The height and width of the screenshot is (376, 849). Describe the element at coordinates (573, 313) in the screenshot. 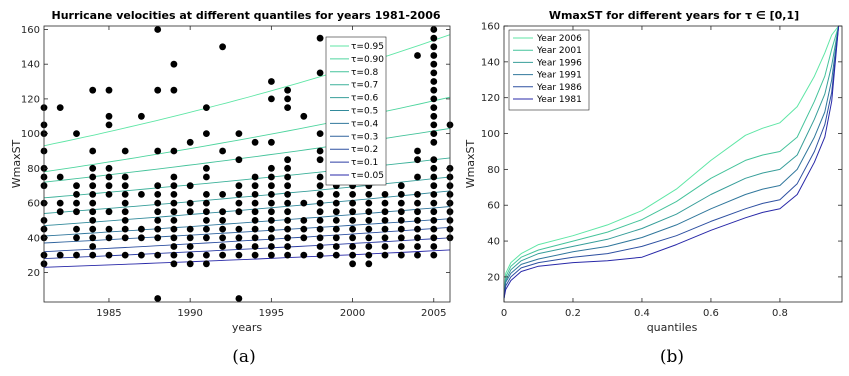

I see `x-tick-label: 0.2` at that location.